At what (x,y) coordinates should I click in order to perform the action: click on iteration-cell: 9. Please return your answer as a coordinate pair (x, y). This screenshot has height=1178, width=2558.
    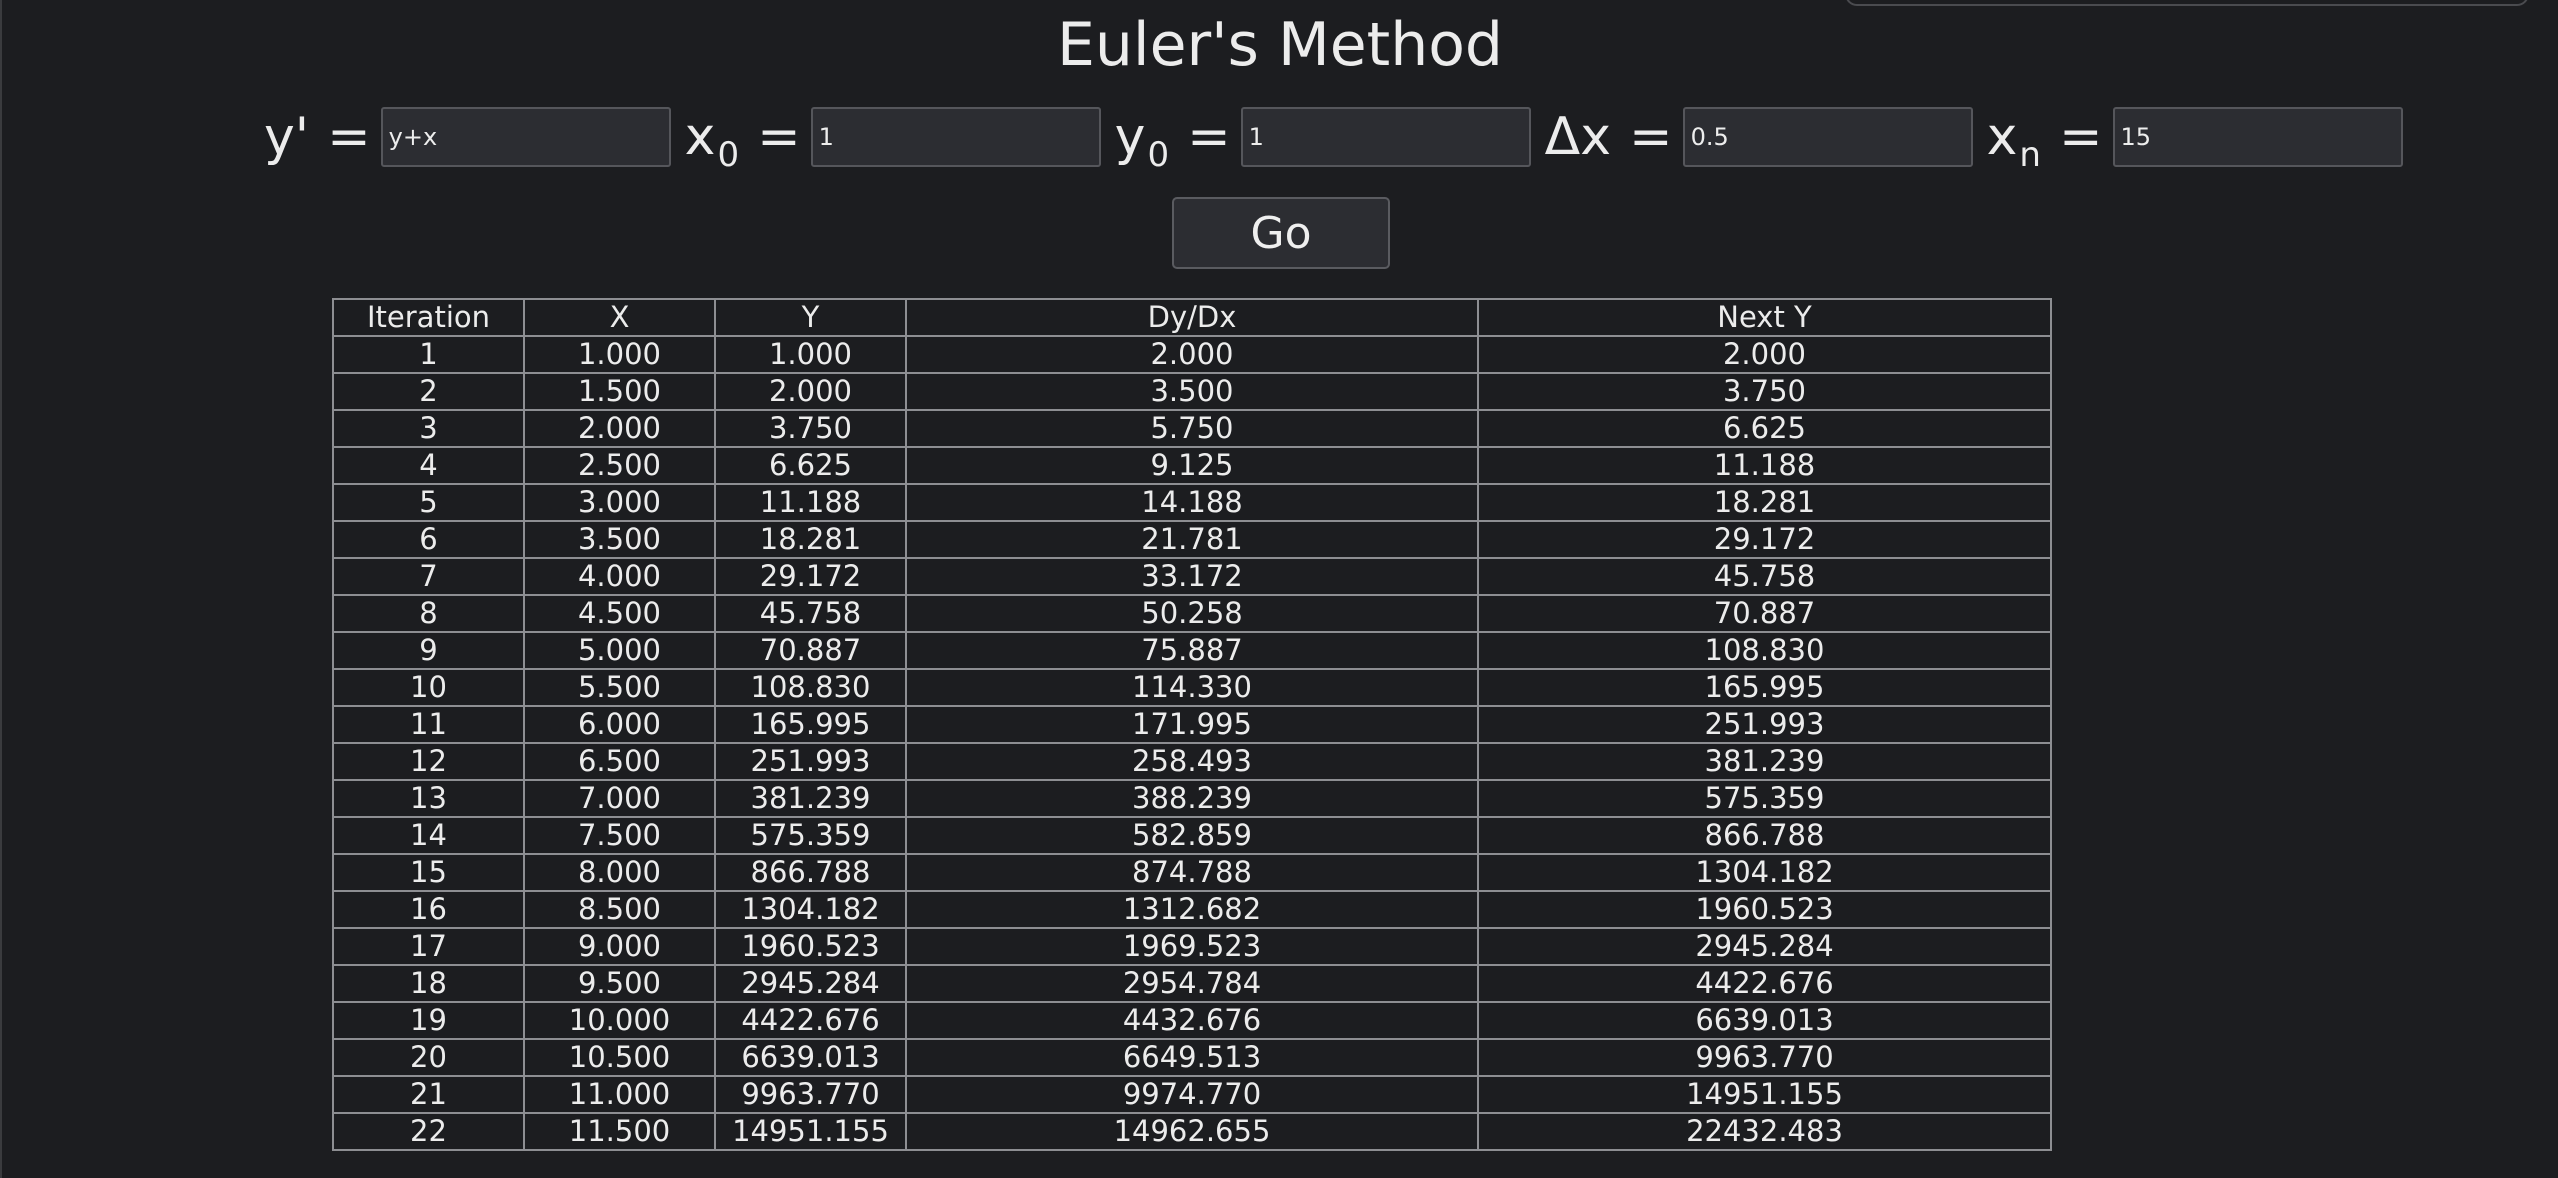
    Looking at the image, I should click on (428, 650).